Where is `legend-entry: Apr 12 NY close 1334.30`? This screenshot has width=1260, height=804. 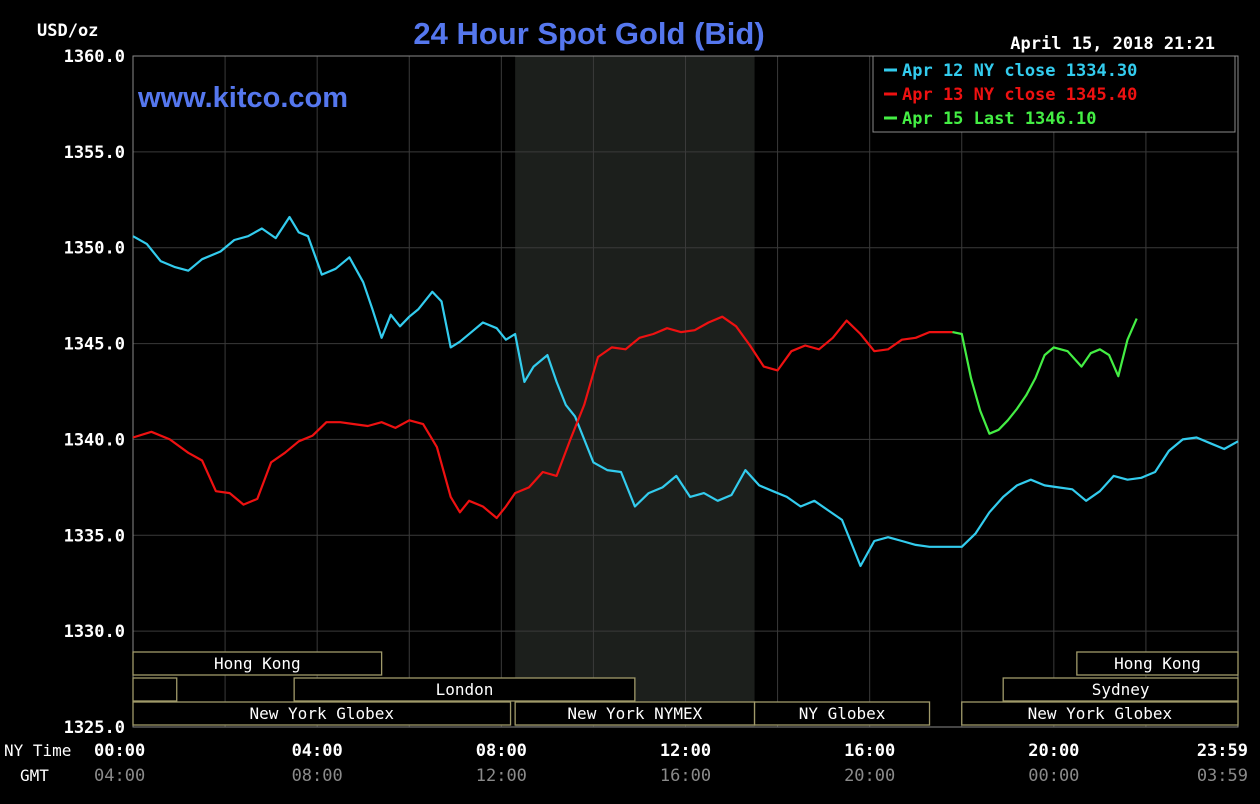
legend-entry: Apr 12 NY close 1334.30 is located at coordinates (1019, 71).